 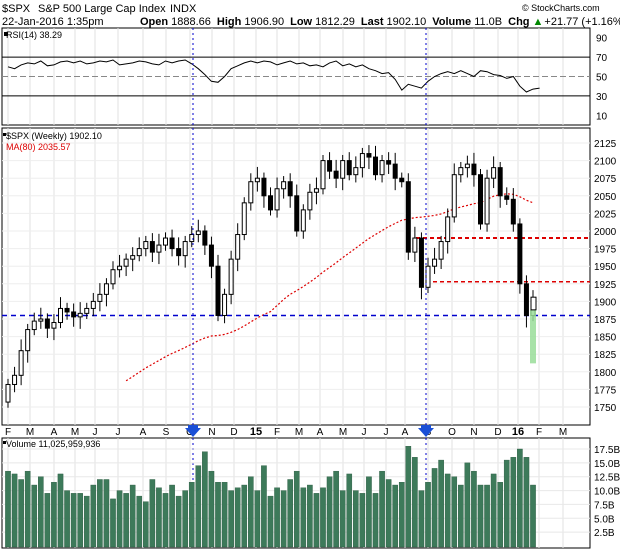 I want to click on price-tick-label: 2050, so click(x=605, y=197).